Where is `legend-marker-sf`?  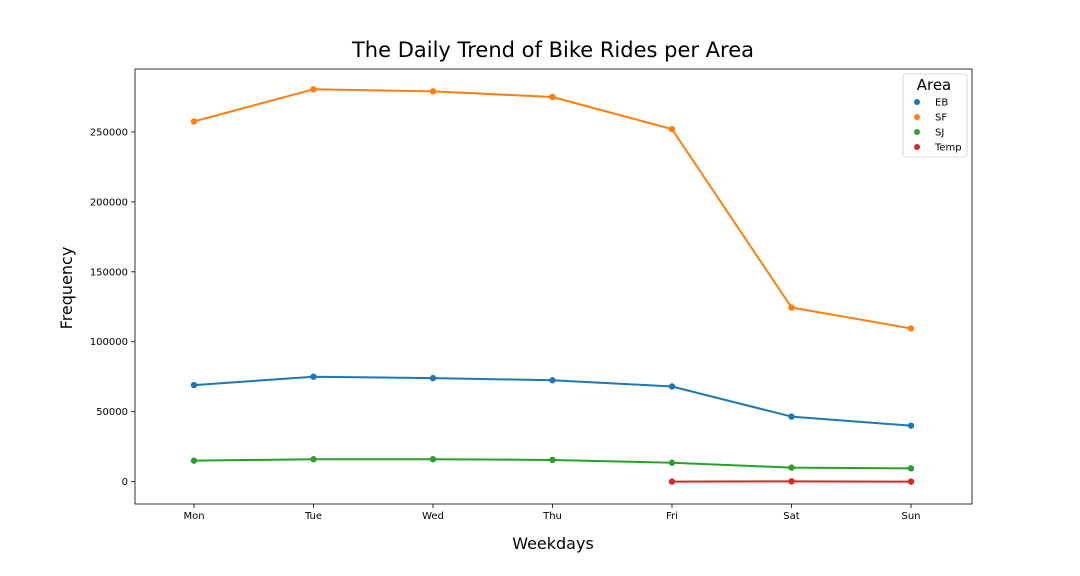 legend-marker-sf is located at coordinates (917, 117).